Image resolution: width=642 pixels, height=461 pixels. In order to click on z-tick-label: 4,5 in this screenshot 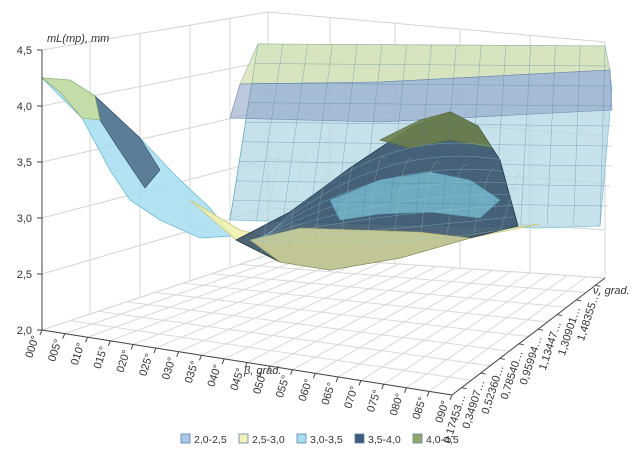, I will do `click(24, 51)`.